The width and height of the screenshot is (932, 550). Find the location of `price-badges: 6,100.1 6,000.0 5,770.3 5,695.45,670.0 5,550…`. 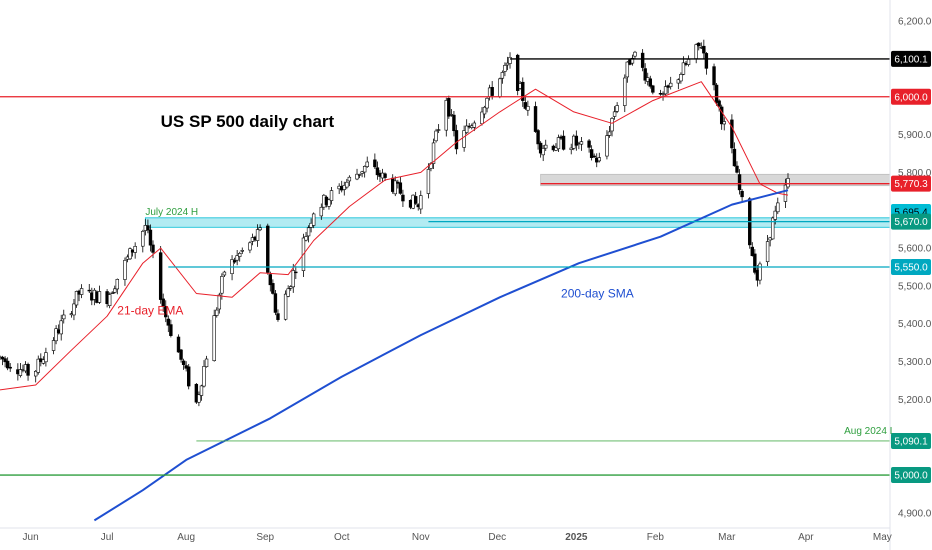

price-badges: 6,100.1 6,000.0 5,770.3 5,695.45,670.0 5,550… is located at coordinates (911, 267).